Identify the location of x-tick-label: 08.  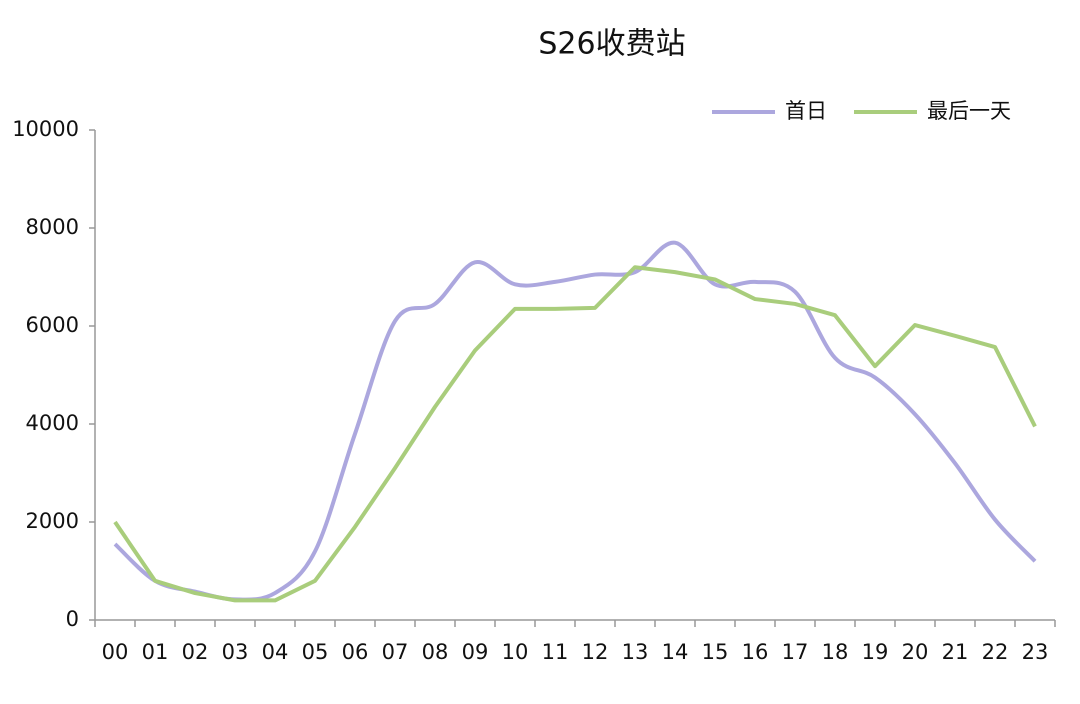
(435, 652).